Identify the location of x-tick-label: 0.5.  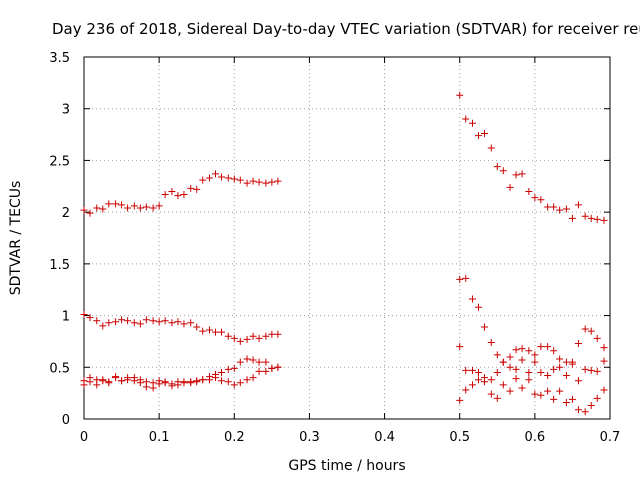
(459, 437).